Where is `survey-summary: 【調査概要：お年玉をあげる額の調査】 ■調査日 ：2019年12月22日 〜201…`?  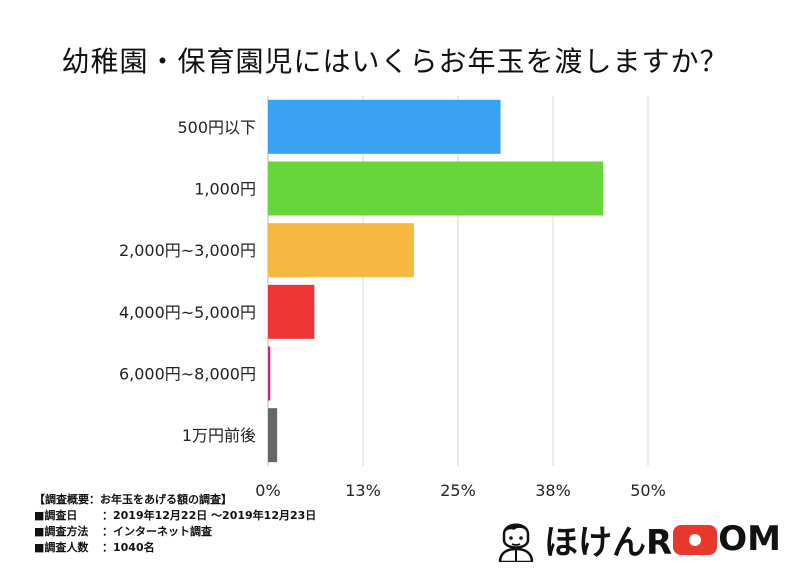 survey-summary: 【調査概要：お年玉をあげる額の調査】 ■調査日 ：2019年12月22日 〜201… is located at coordinates (175, 524).